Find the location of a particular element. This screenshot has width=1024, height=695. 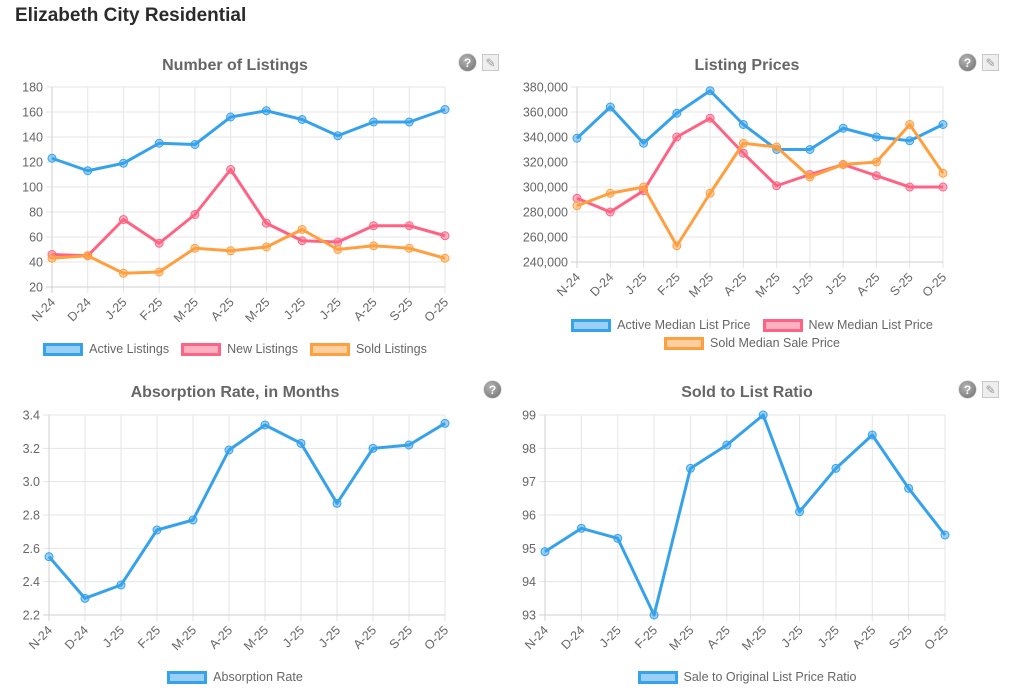

legend-item: Absorption Rate is located at coordinates (235, 677).